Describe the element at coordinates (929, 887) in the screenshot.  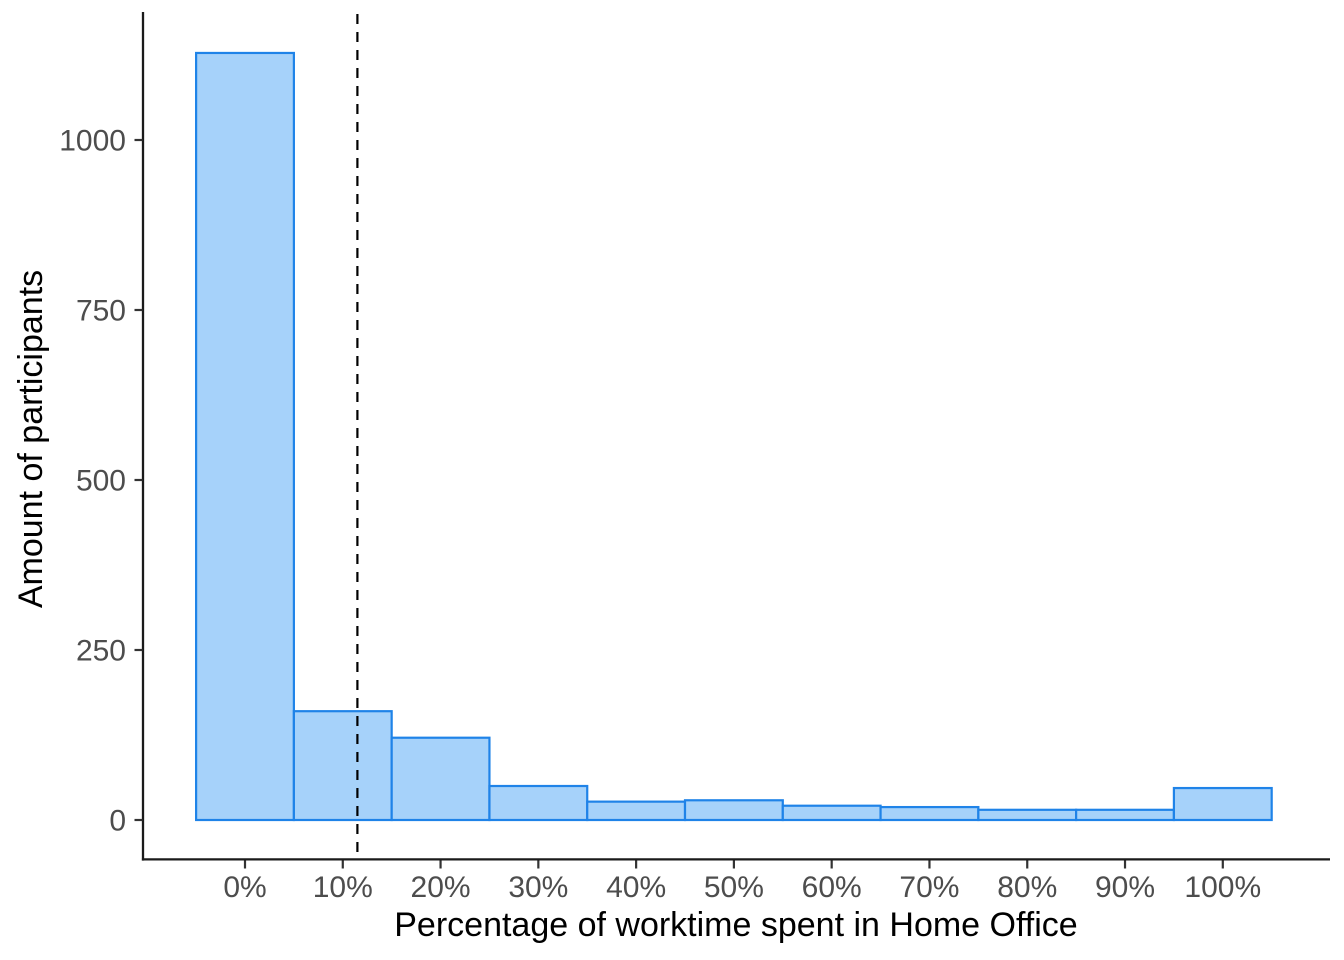
I see `x-tick-label: 70%` at that location.